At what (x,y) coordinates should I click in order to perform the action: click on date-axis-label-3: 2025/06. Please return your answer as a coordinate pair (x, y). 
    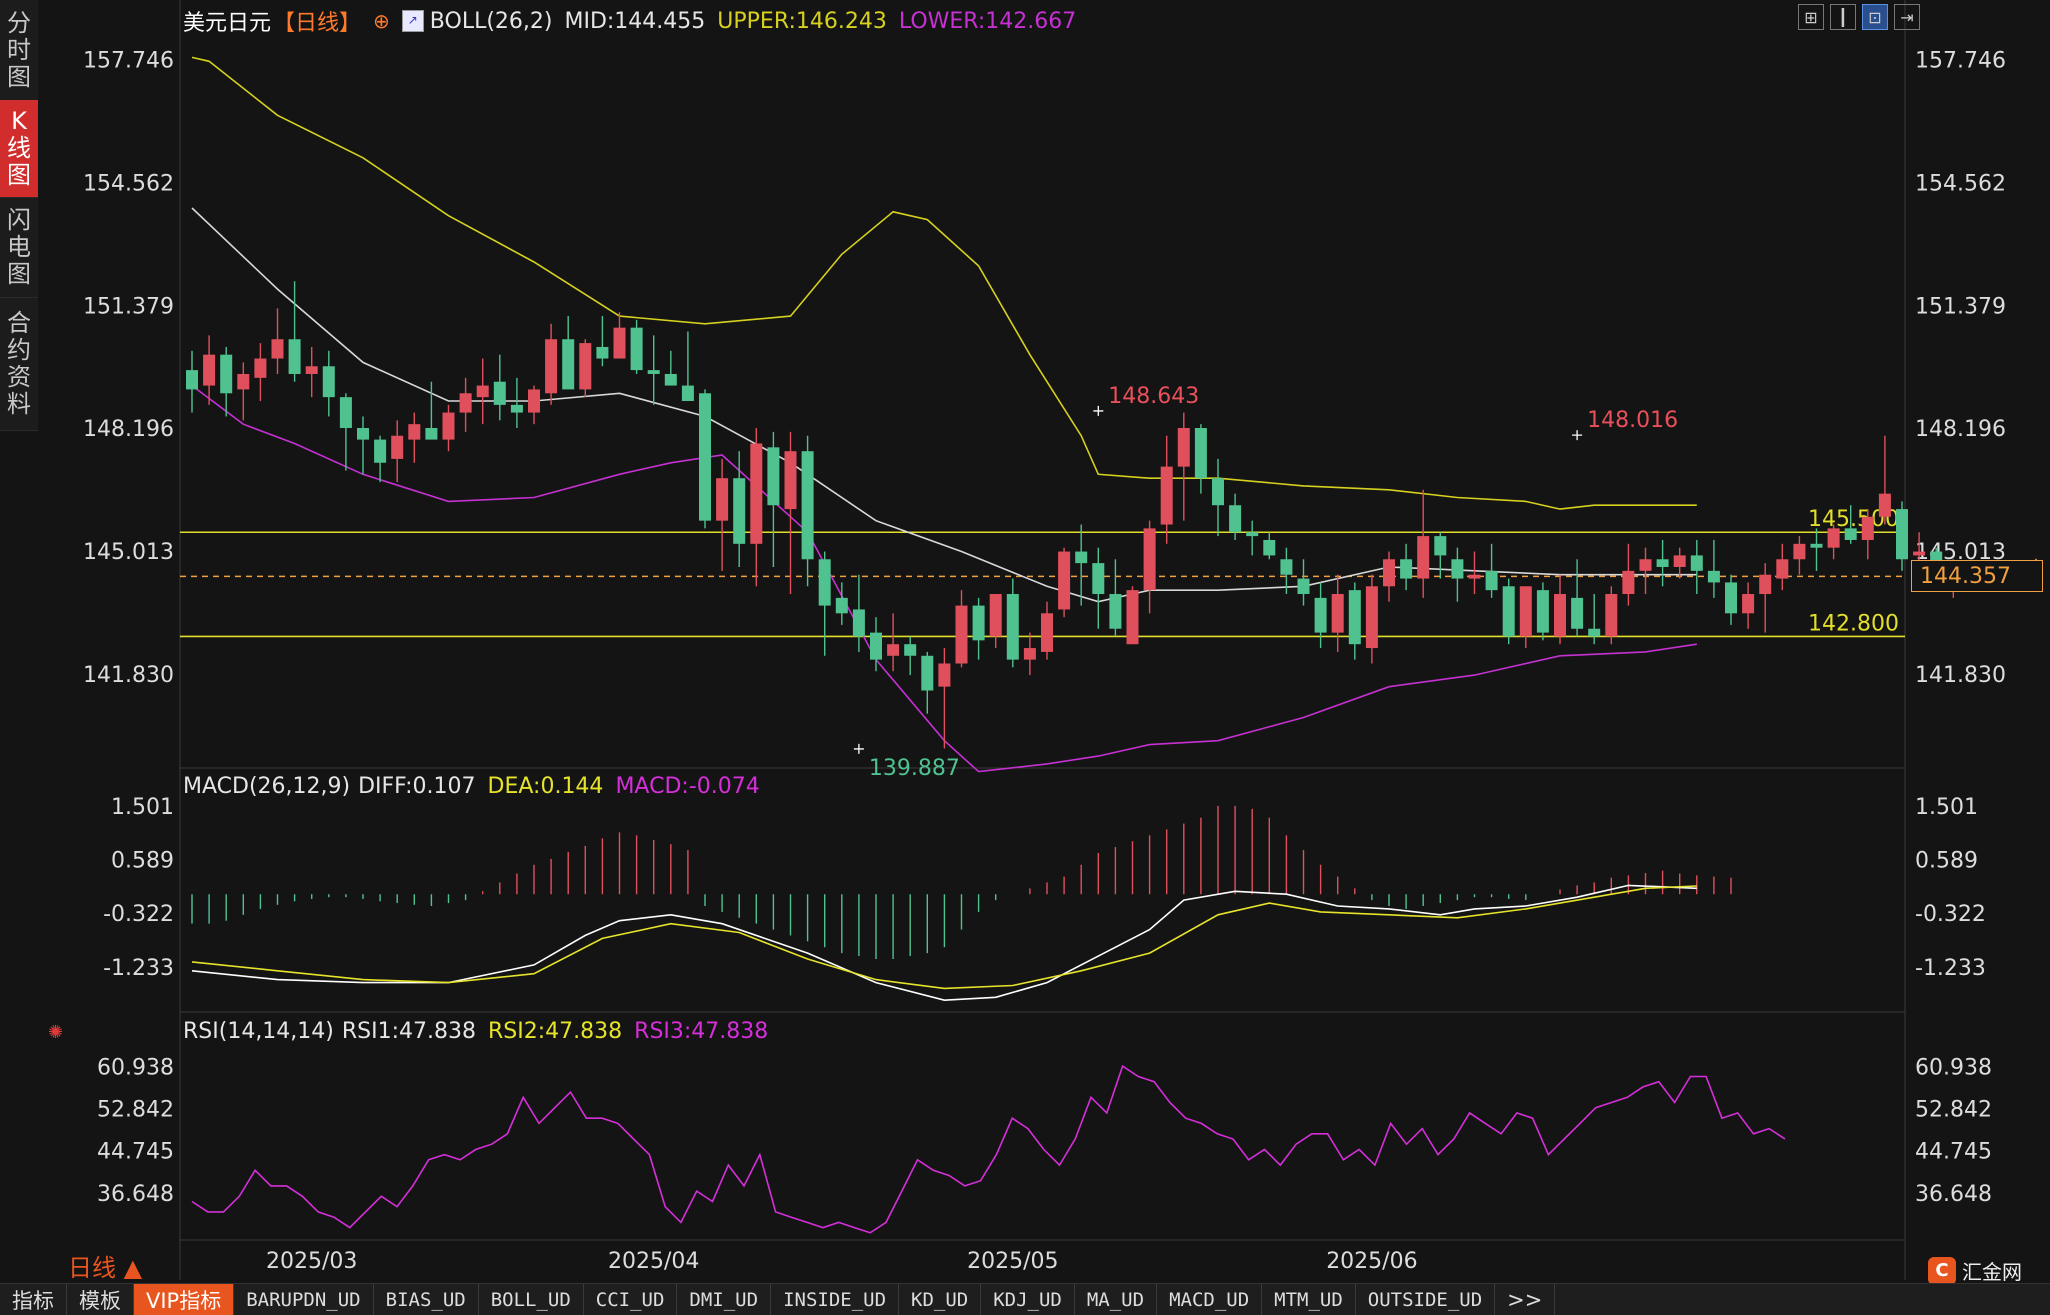
    Looking at the image, I should click on (1371, 1261).